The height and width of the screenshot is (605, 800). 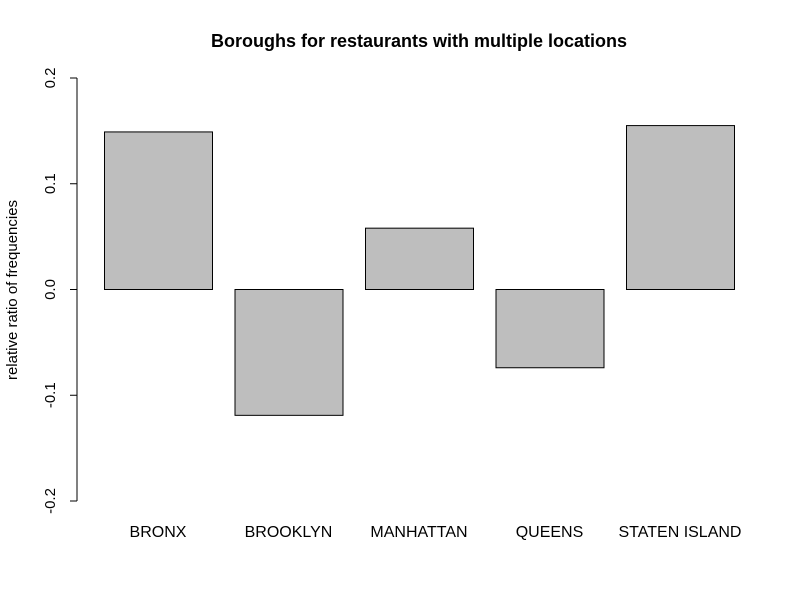 What do you see at coordinates (50, 183) in the screenshot?
I see `y-tick-label: 0.1` at bounding box center [50, 183].